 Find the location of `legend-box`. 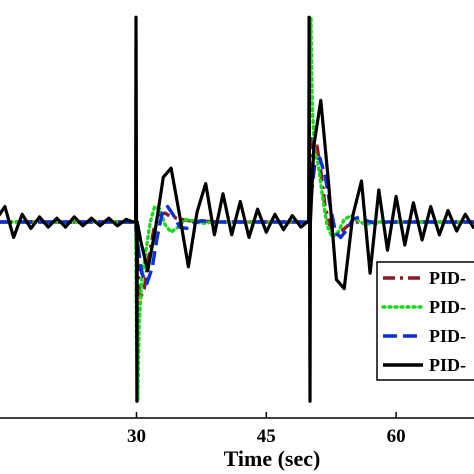

legend-box is located at coordinates (425, 321).